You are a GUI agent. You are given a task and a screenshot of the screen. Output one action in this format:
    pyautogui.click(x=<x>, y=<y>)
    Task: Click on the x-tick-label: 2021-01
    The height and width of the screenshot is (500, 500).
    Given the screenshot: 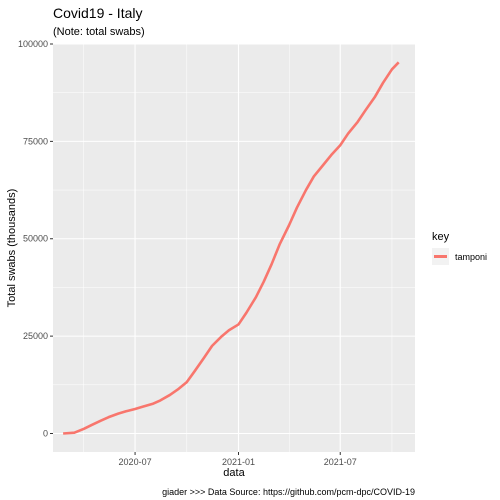 What is the action you would take?
    pyautogui.click(x=238, y=462)
    